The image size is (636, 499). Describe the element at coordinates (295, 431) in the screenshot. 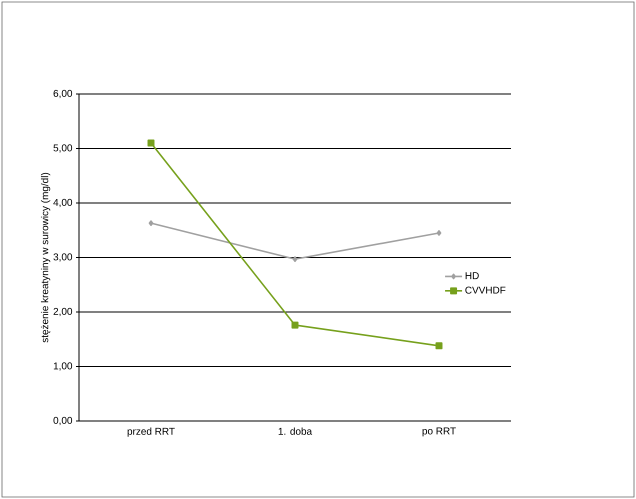

I see `x-tick-label: 1. doba` at that location.